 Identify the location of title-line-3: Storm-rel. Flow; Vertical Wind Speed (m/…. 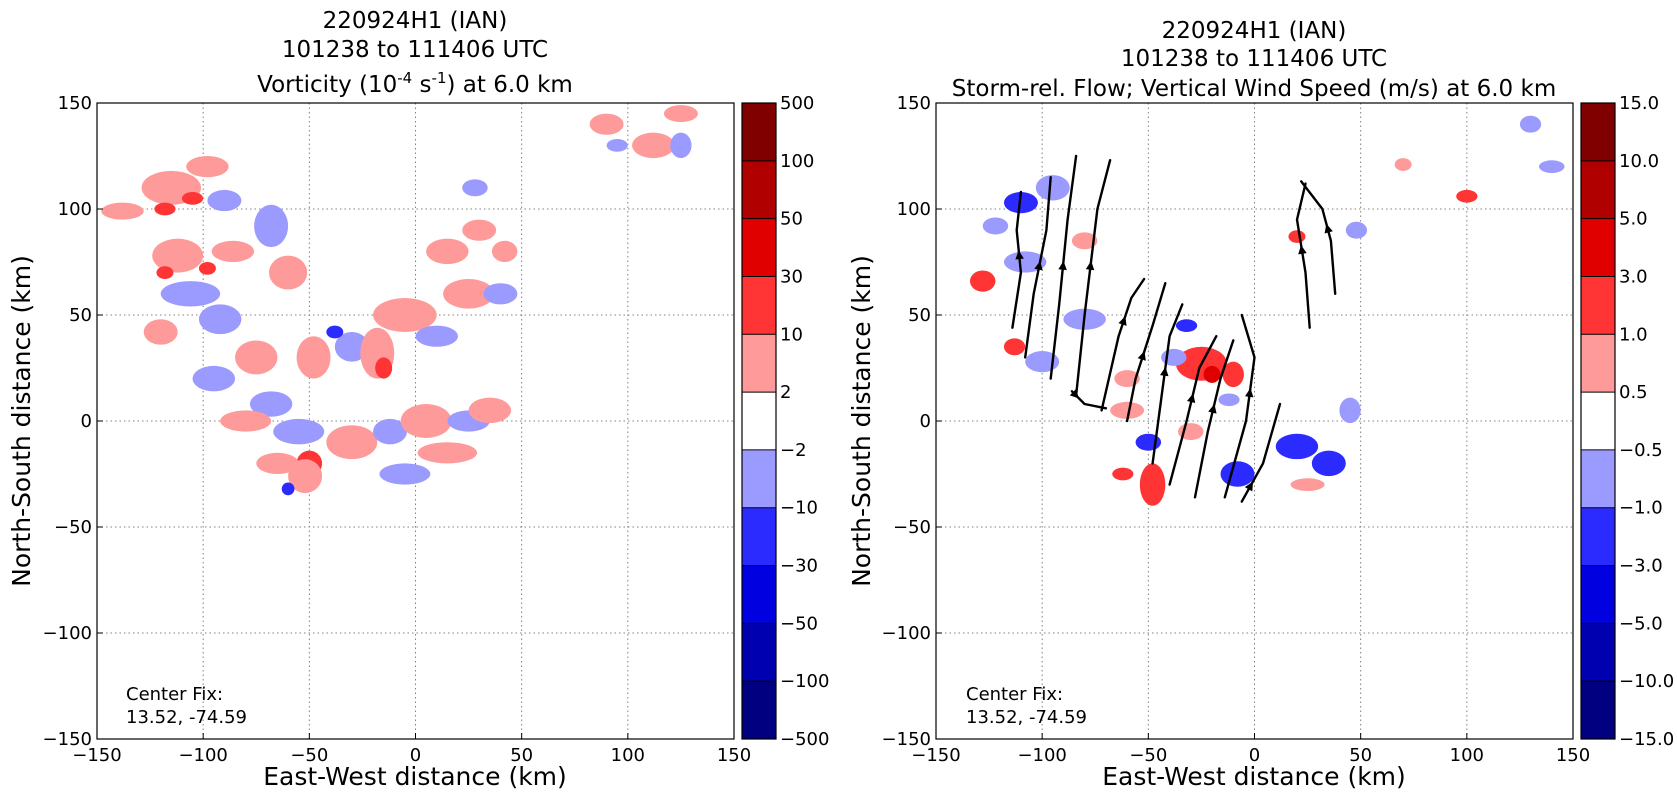
(1254, 89).